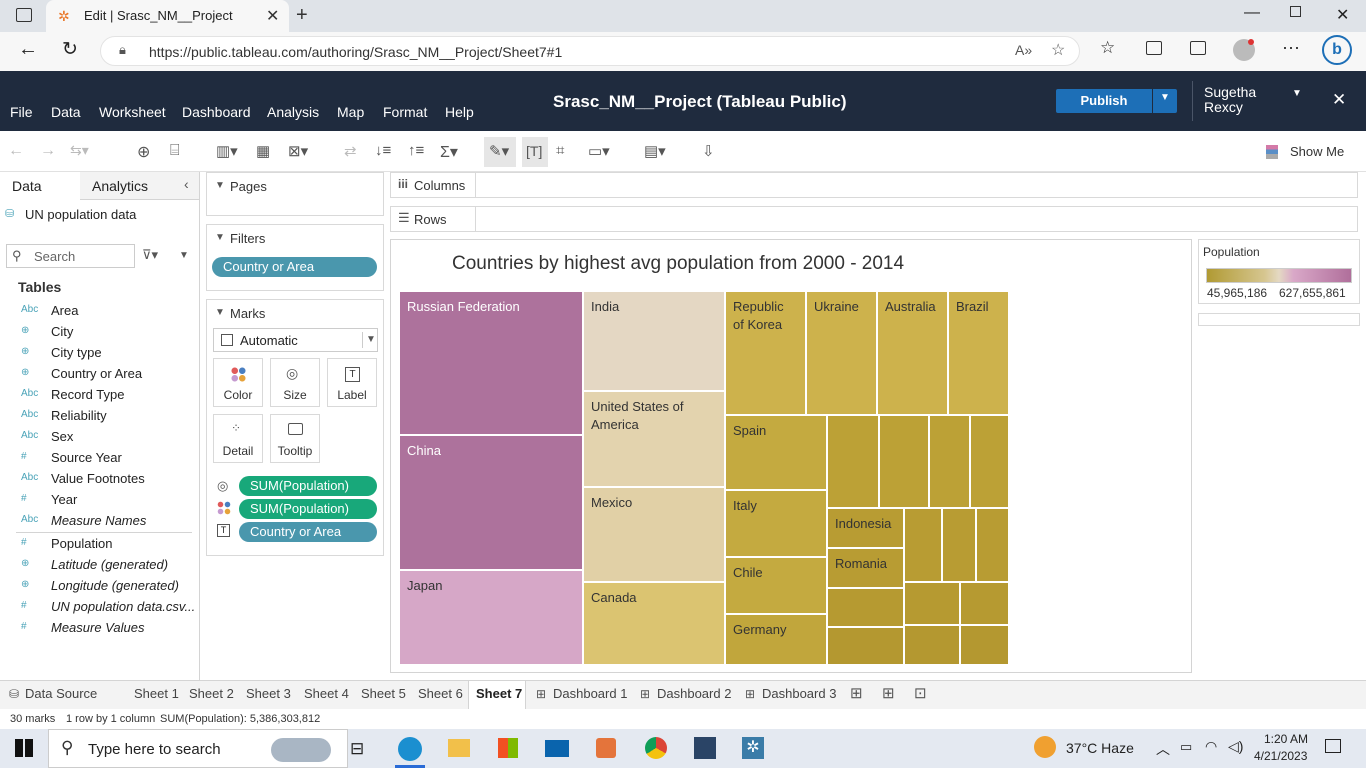  I want to click on file-explorer-icon, so click(459, 748).